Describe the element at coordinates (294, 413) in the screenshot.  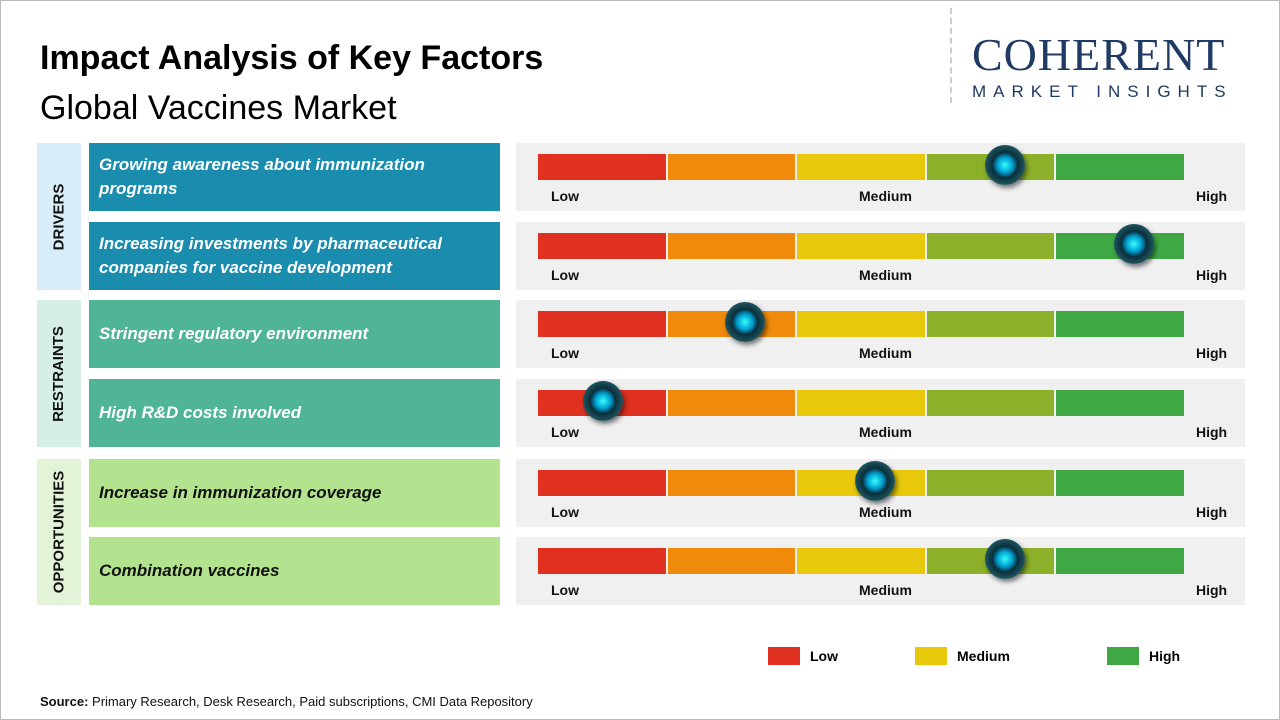
I see `factor-label: High R&D costs involved` at that location.